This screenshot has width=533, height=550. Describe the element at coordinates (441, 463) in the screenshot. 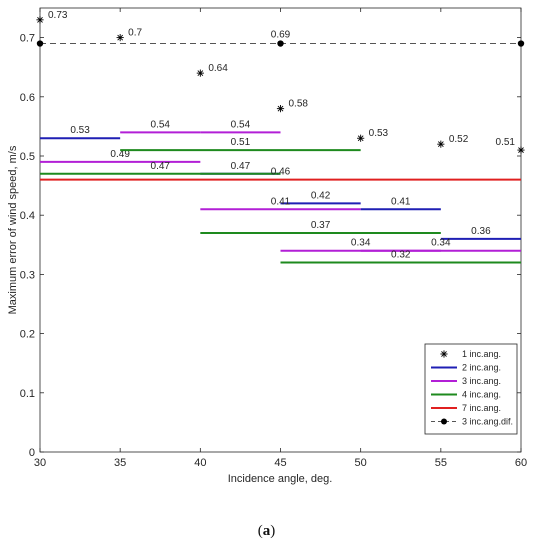

I see `x-tick-label: 55` at that location.